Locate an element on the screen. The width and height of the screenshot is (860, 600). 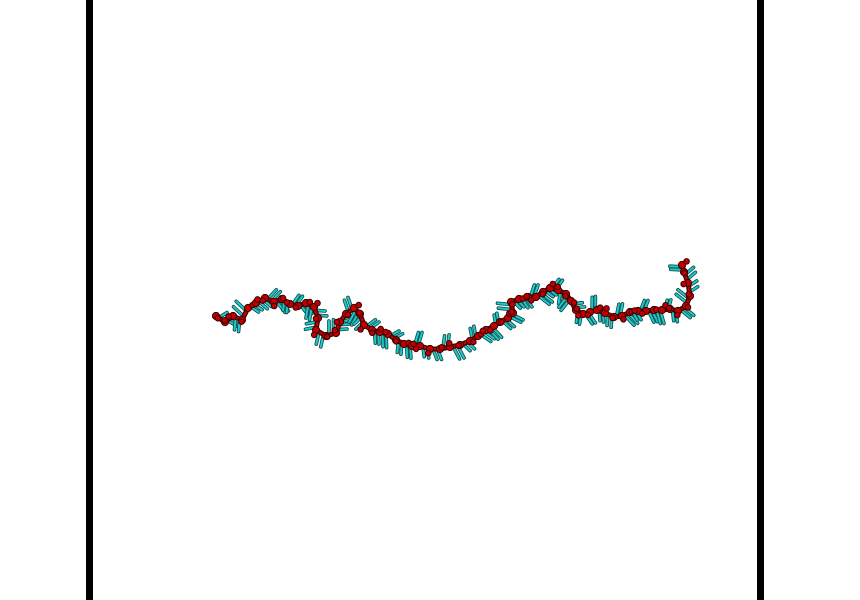
frame-right-border is located at coordinates (760, 300).